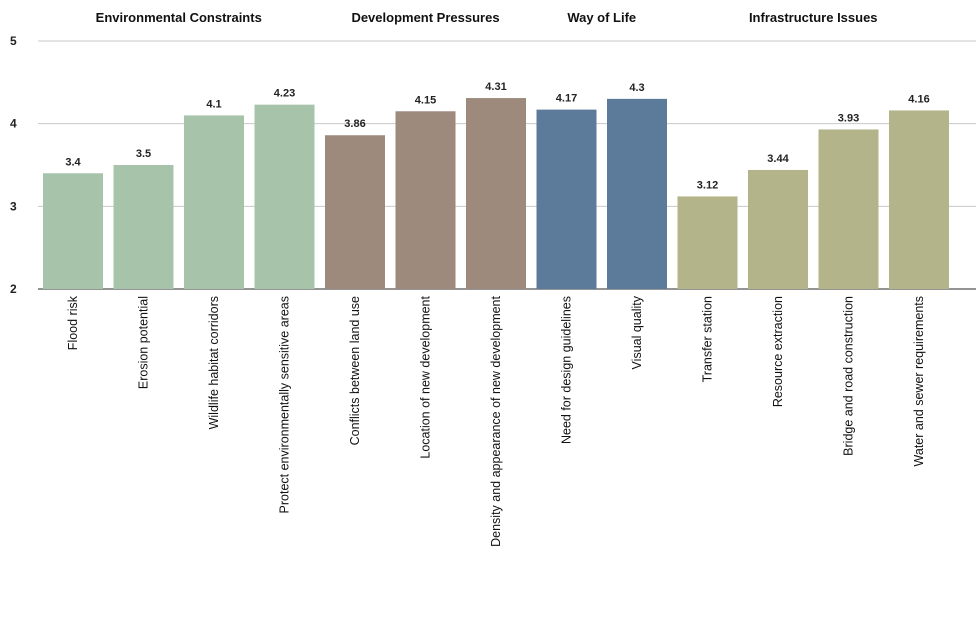 This screenshot has width=976, height=624. I want to click on category-label: Conflicts between land use, so click(355, 370).